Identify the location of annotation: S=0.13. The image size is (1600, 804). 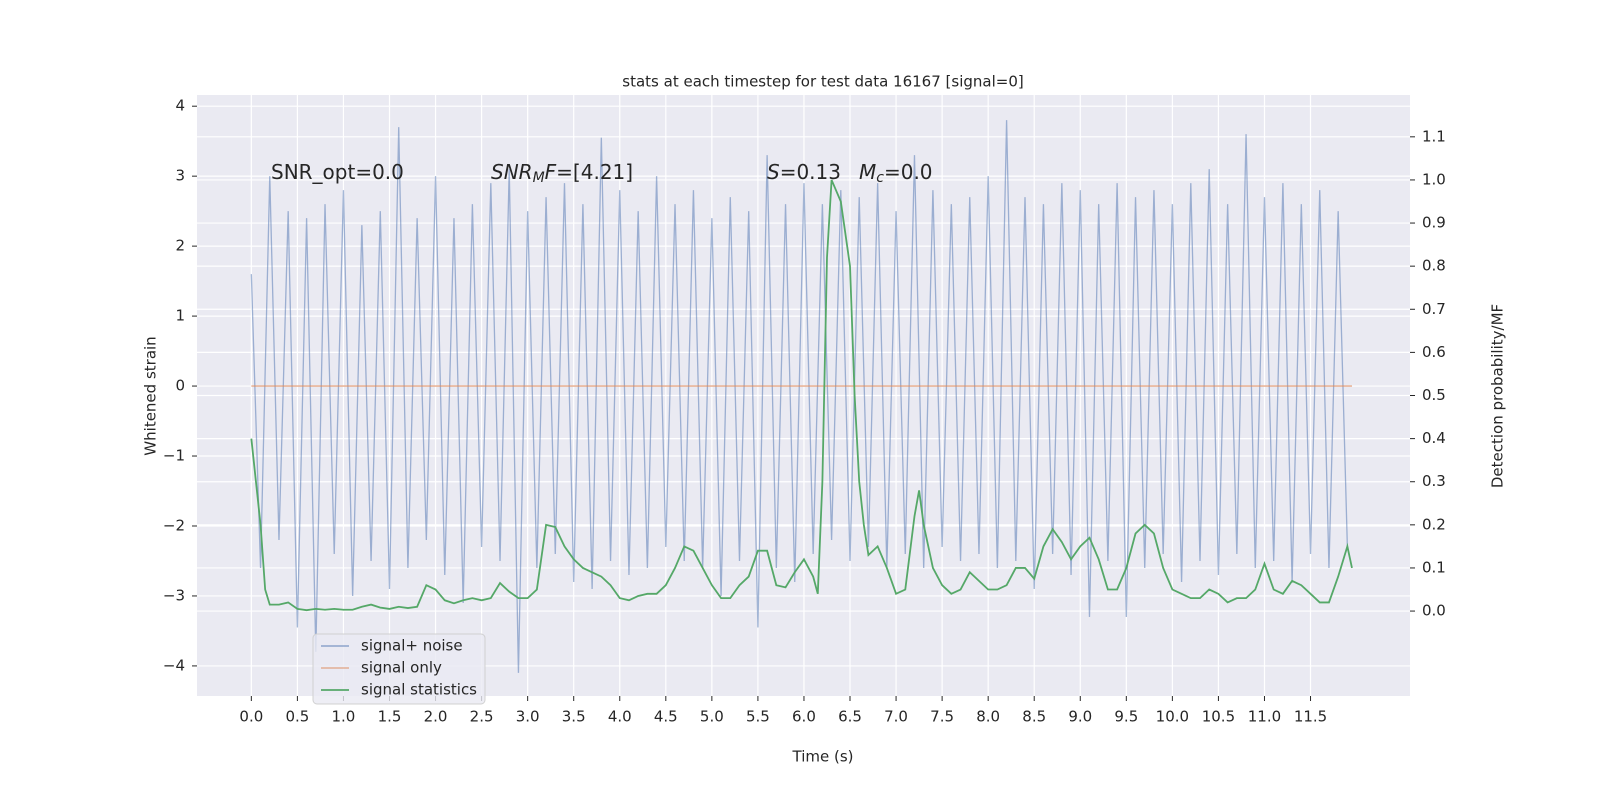
(804, 172).